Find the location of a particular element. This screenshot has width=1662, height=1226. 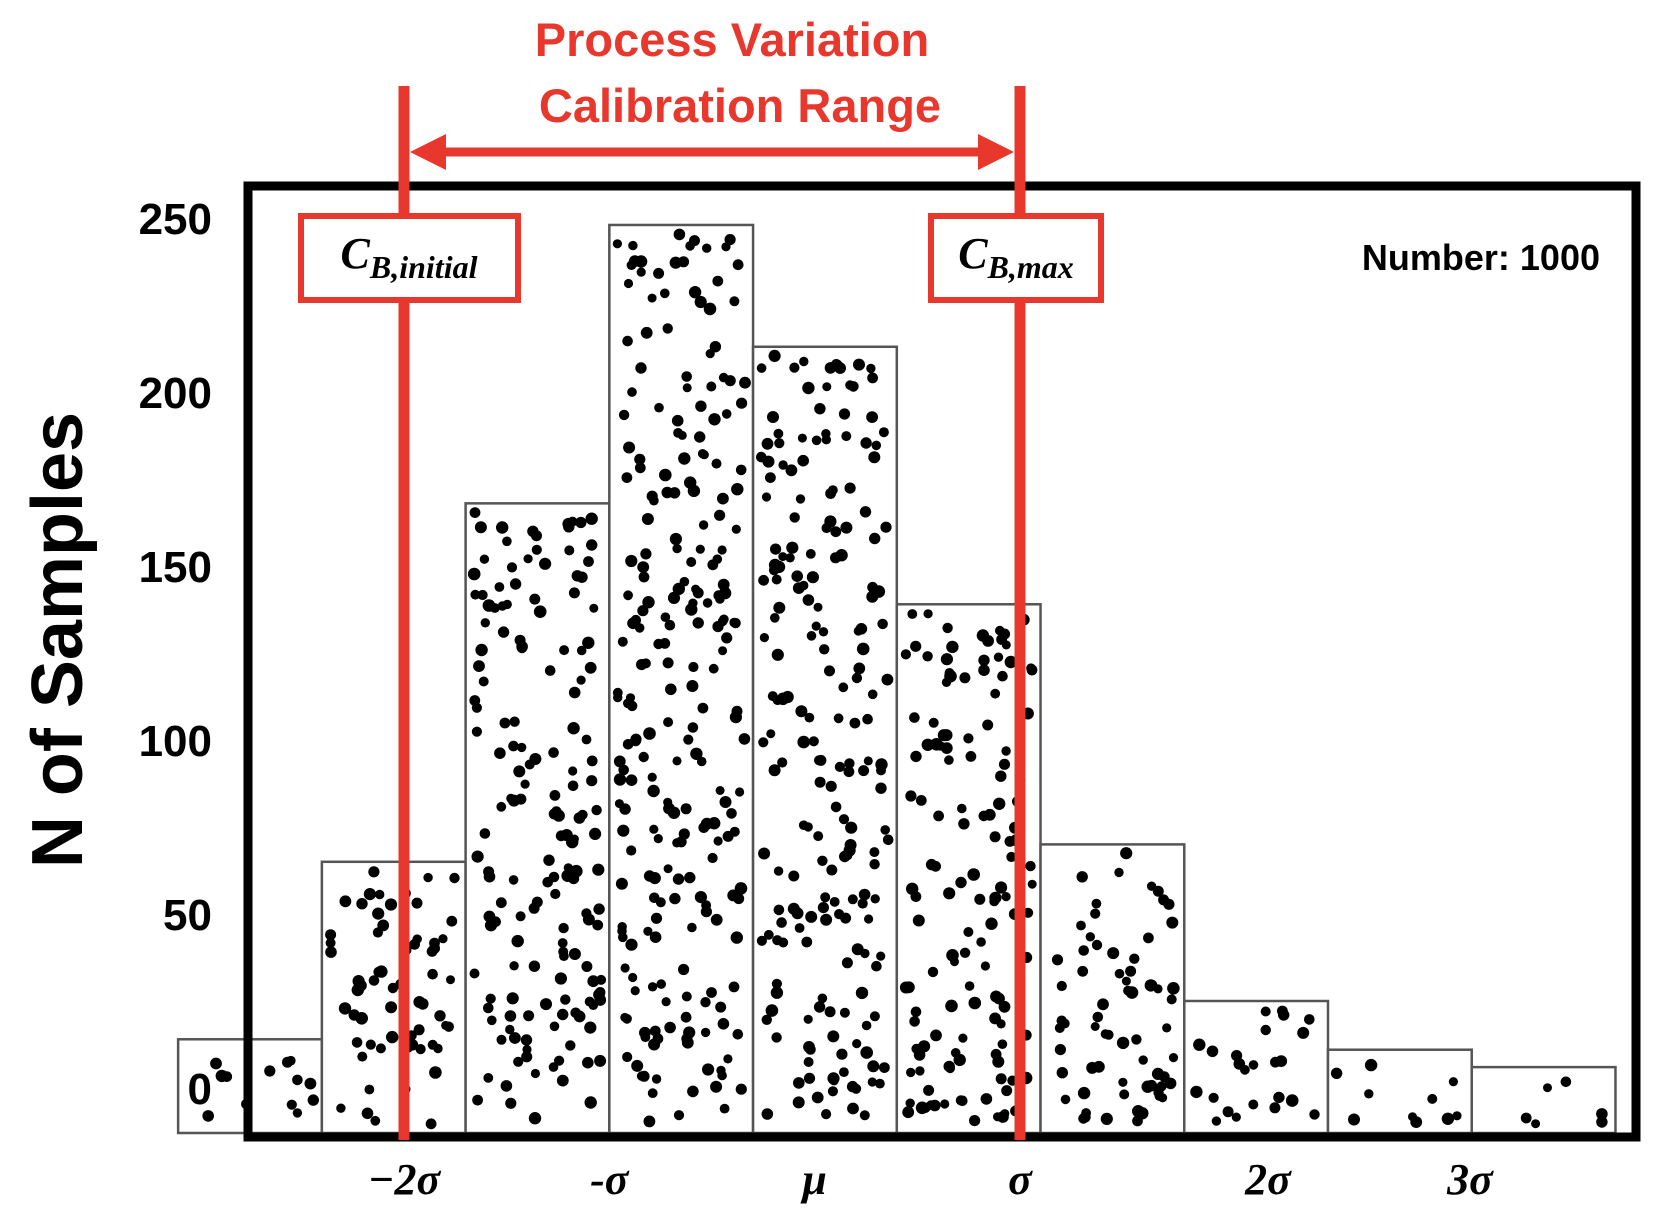

range-arrow-right-head is located at coordinates (996, 152).